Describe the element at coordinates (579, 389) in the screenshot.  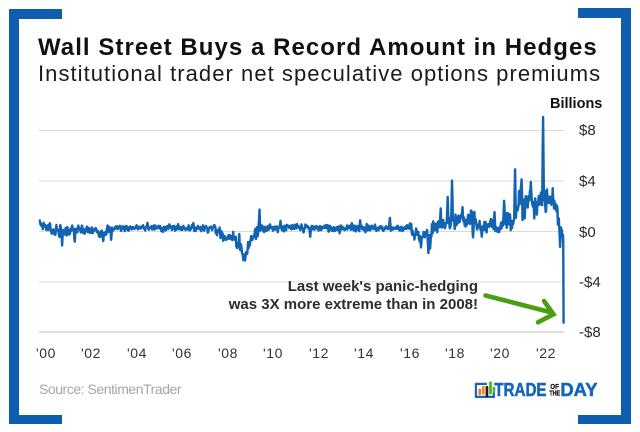
I see `svg-text: DAY` at that location.